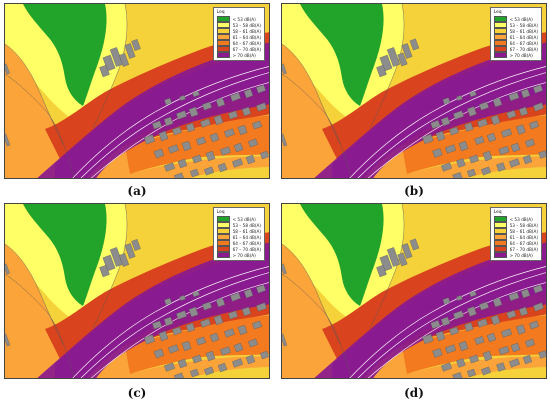 Image resolution: width=550 pixels, height=407 pixels. Describe the element at coordinates (347, 311) in the screenshot. I see `noise-band` at that location.